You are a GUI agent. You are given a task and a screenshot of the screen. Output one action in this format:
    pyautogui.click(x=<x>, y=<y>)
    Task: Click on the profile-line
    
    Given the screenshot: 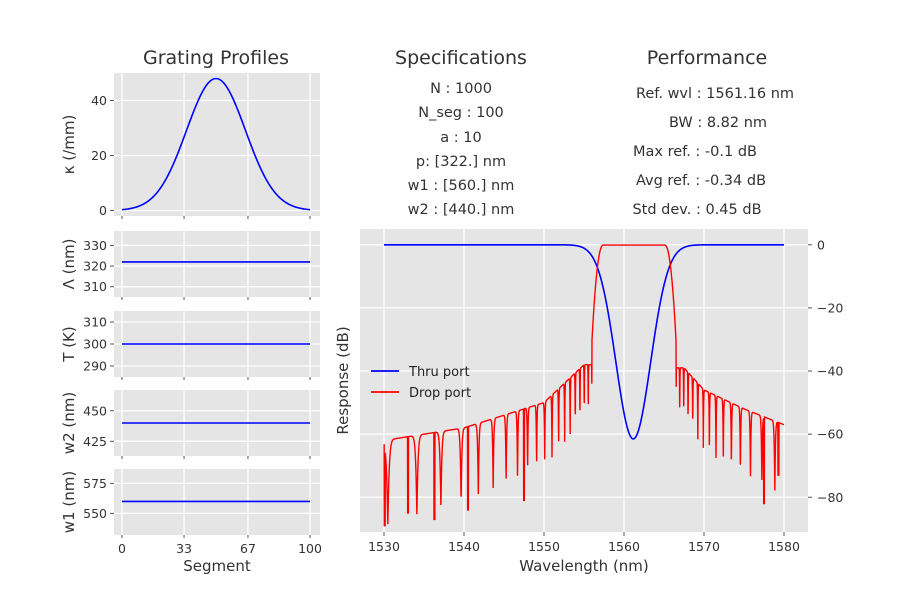 What is the action you would take?
    pyautogui.click(x=216, y=144)
    